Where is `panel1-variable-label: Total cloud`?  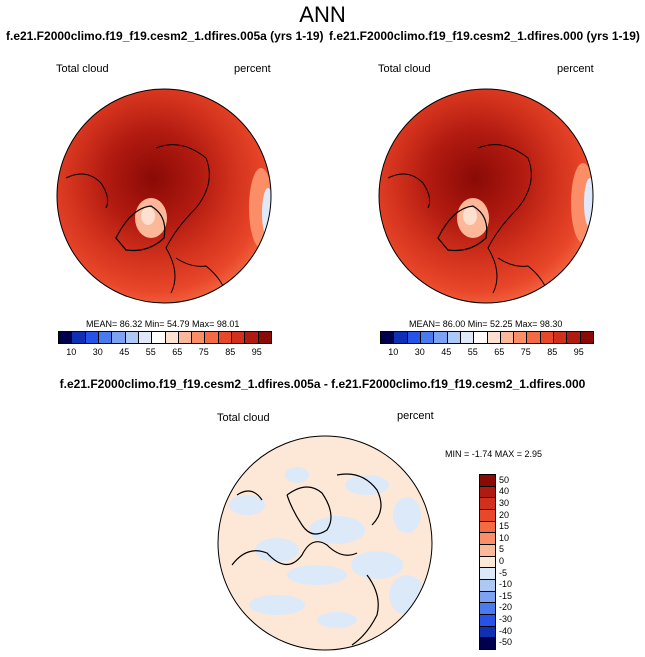
panel1-variable-label: Total cloud is located at coordinates (82, 69).